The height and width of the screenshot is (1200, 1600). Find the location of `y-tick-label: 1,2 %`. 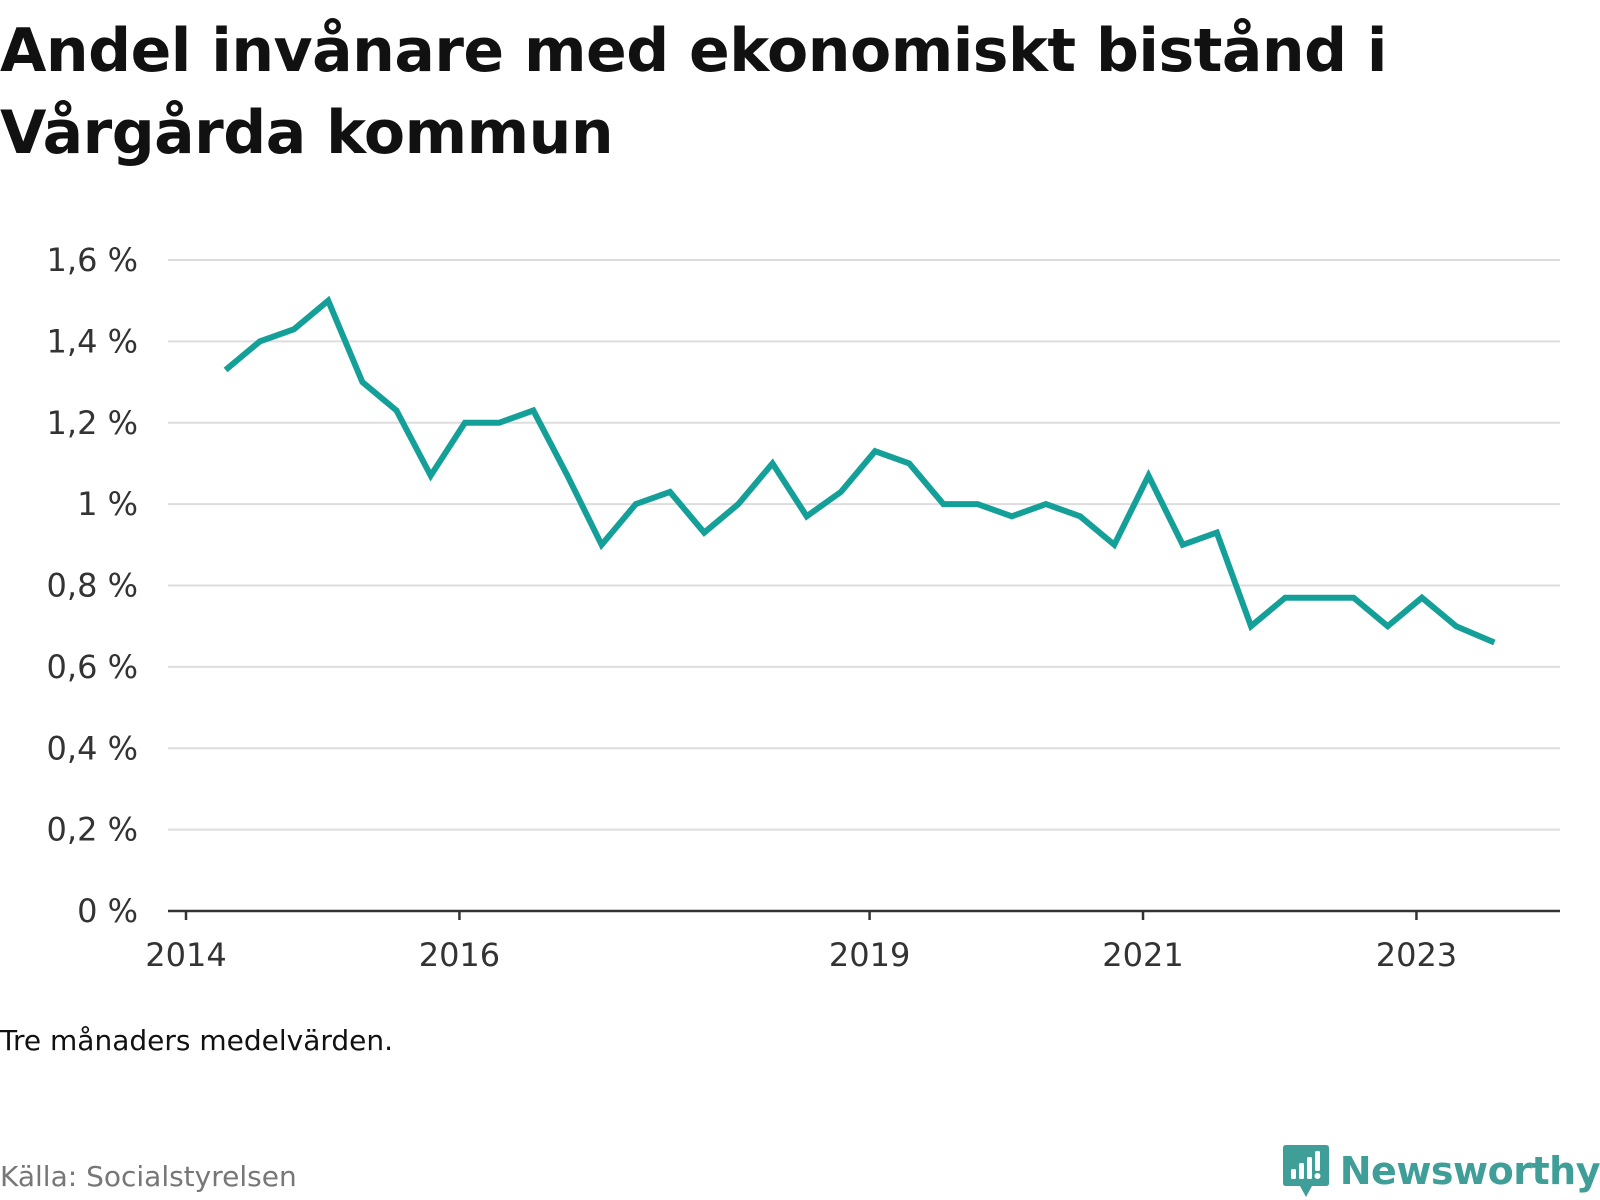

y-tick-label: 1,2 % is located at coordinates (92, 423).